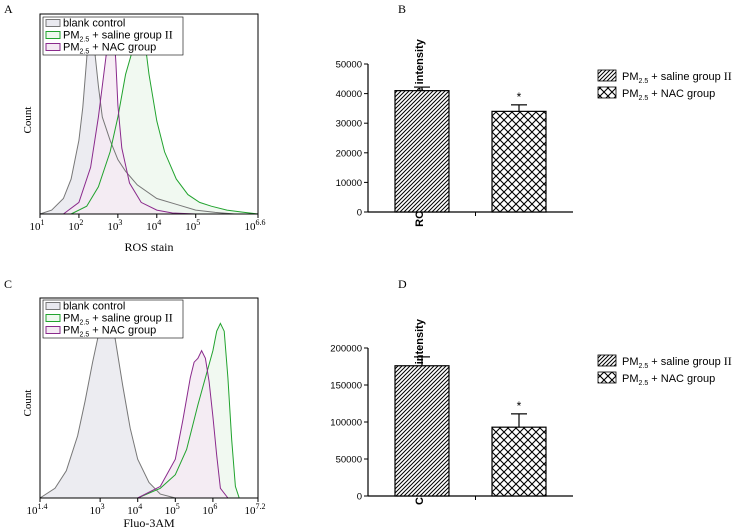 The height and width of the screenshot is (532, 748). What do you see at coordinates (644, 81) in the screenshot?
I see `legend-b-saline-sub: 2.5` at bounding box center [644, 81].